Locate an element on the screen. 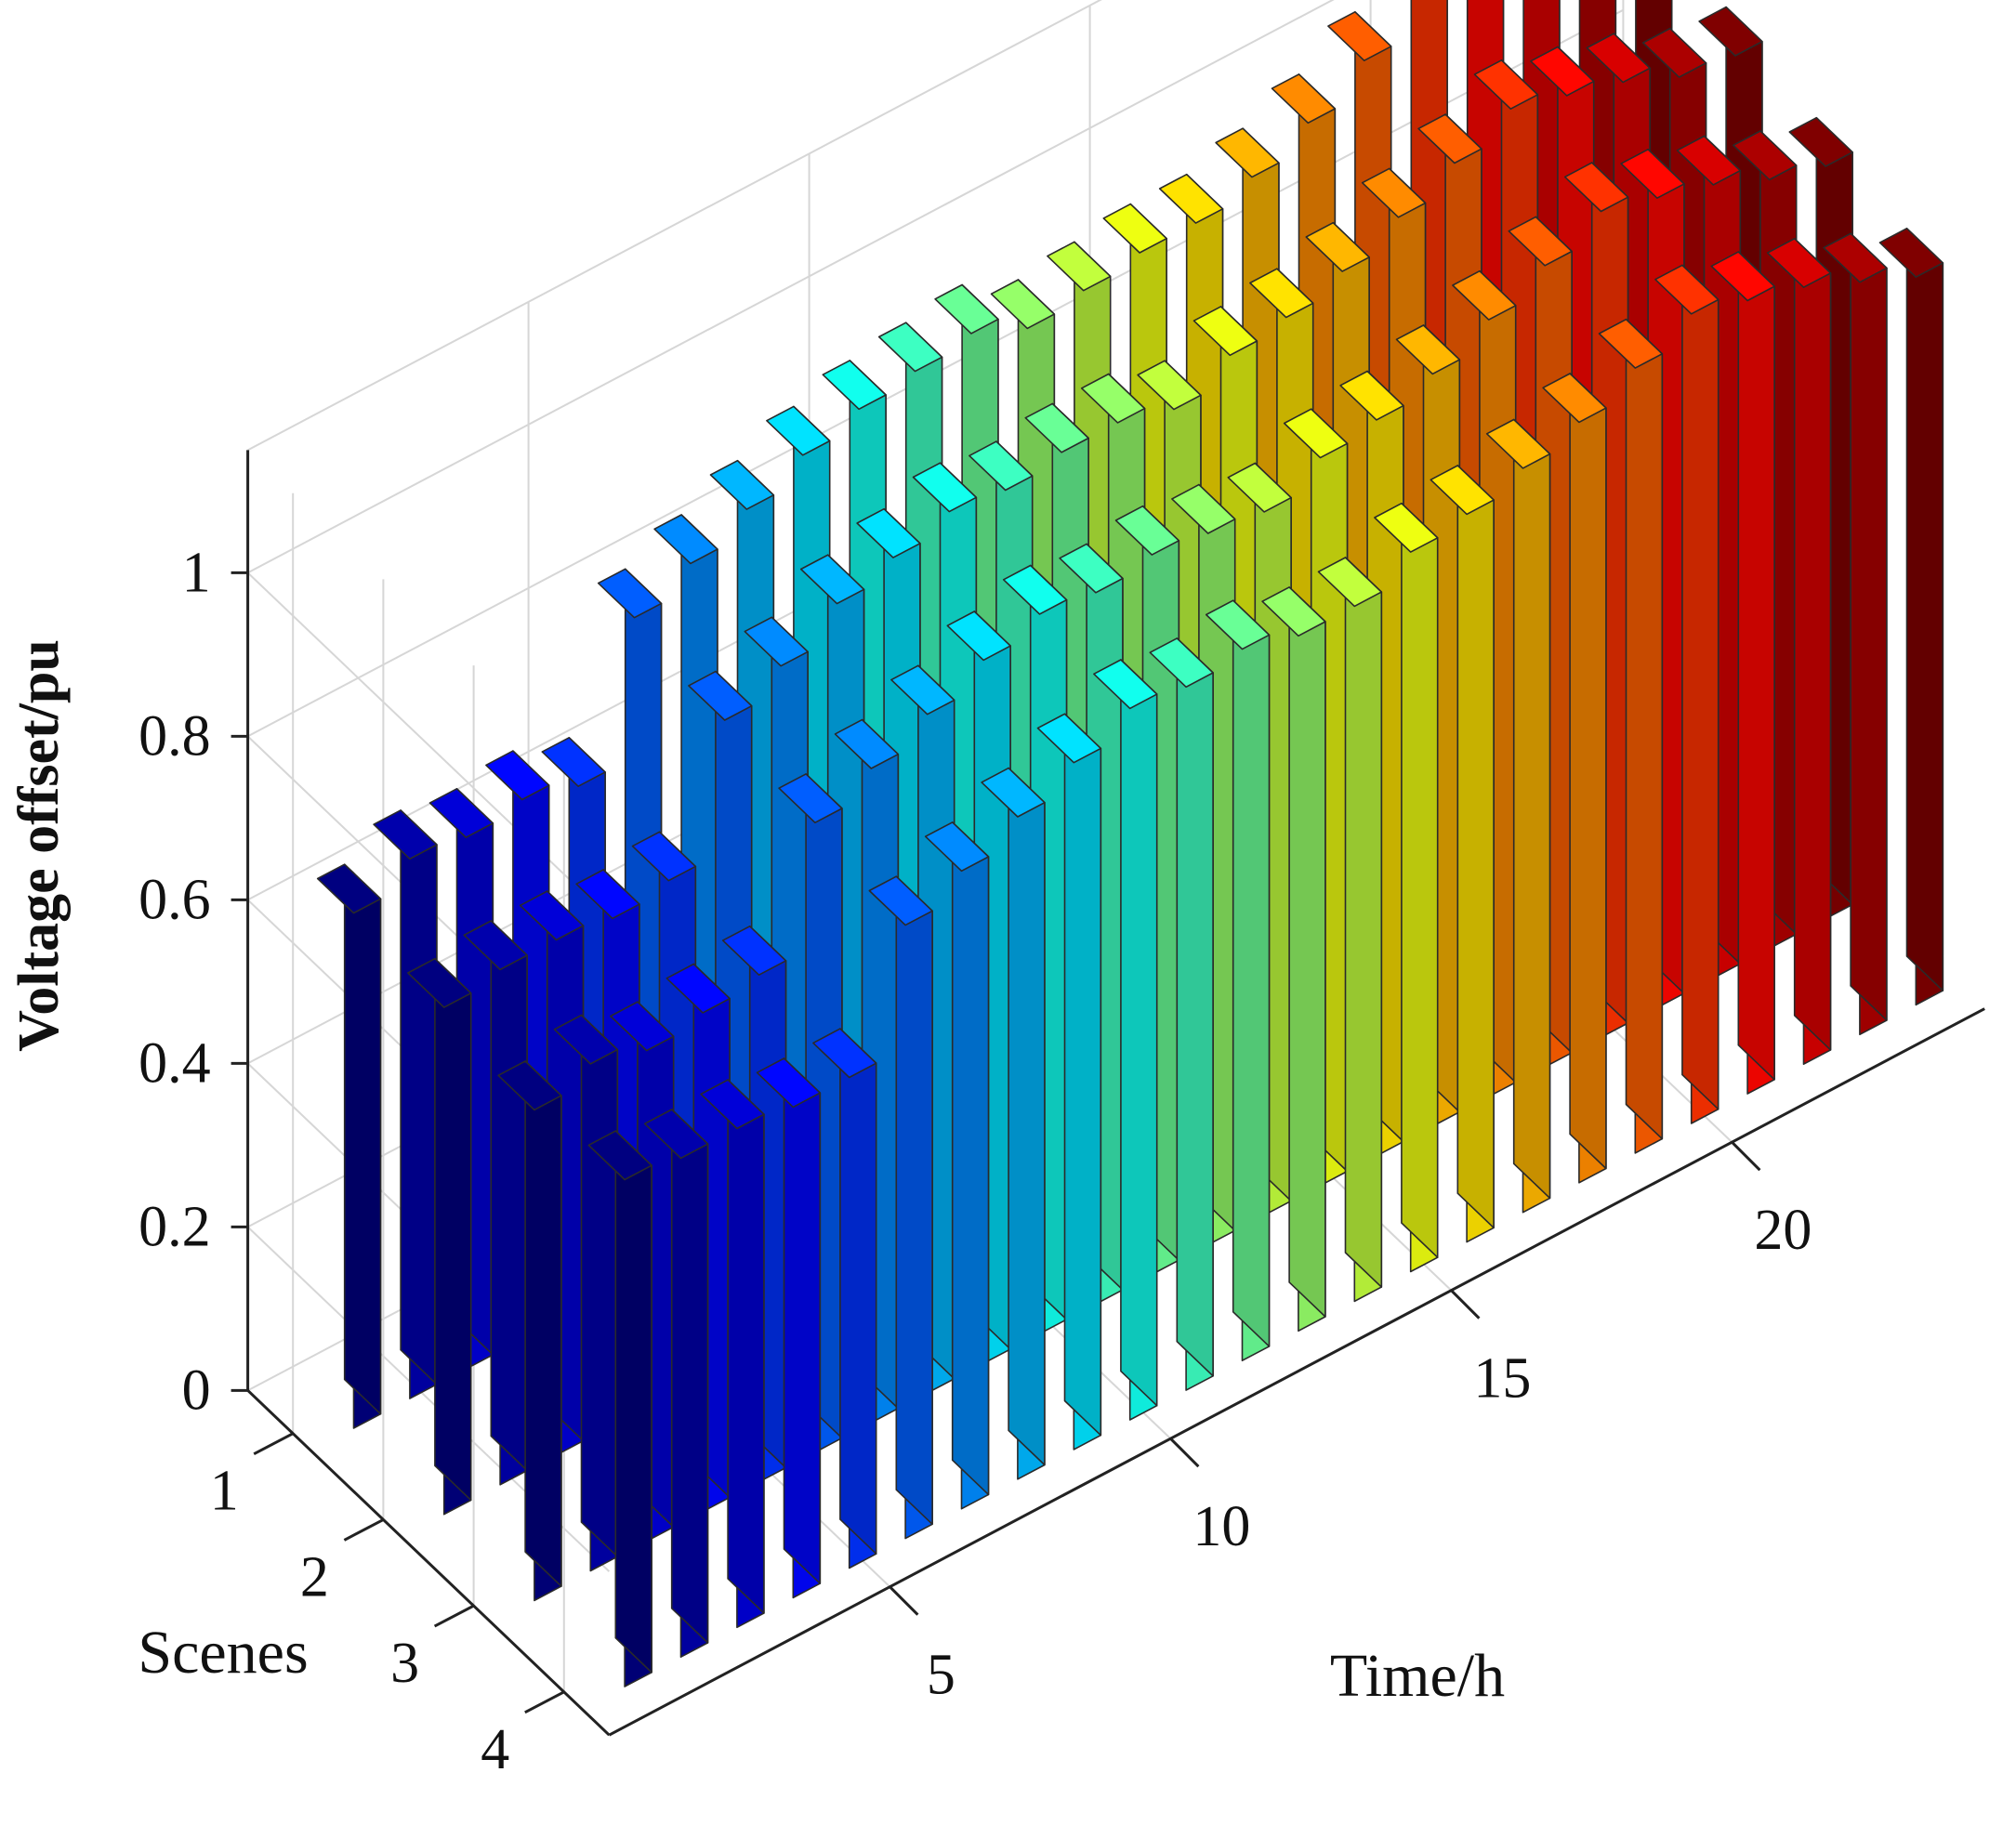 The width and height of the screenshot is (2016, 1825). y-tick-label: 4 is located at coordinates (495, 1749).